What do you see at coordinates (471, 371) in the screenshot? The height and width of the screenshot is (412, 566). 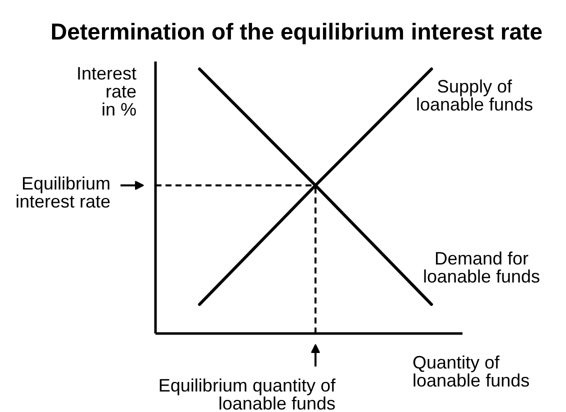 I see `x-axis-title: Quantity of loanable funds` at bounding box center [471, 371].